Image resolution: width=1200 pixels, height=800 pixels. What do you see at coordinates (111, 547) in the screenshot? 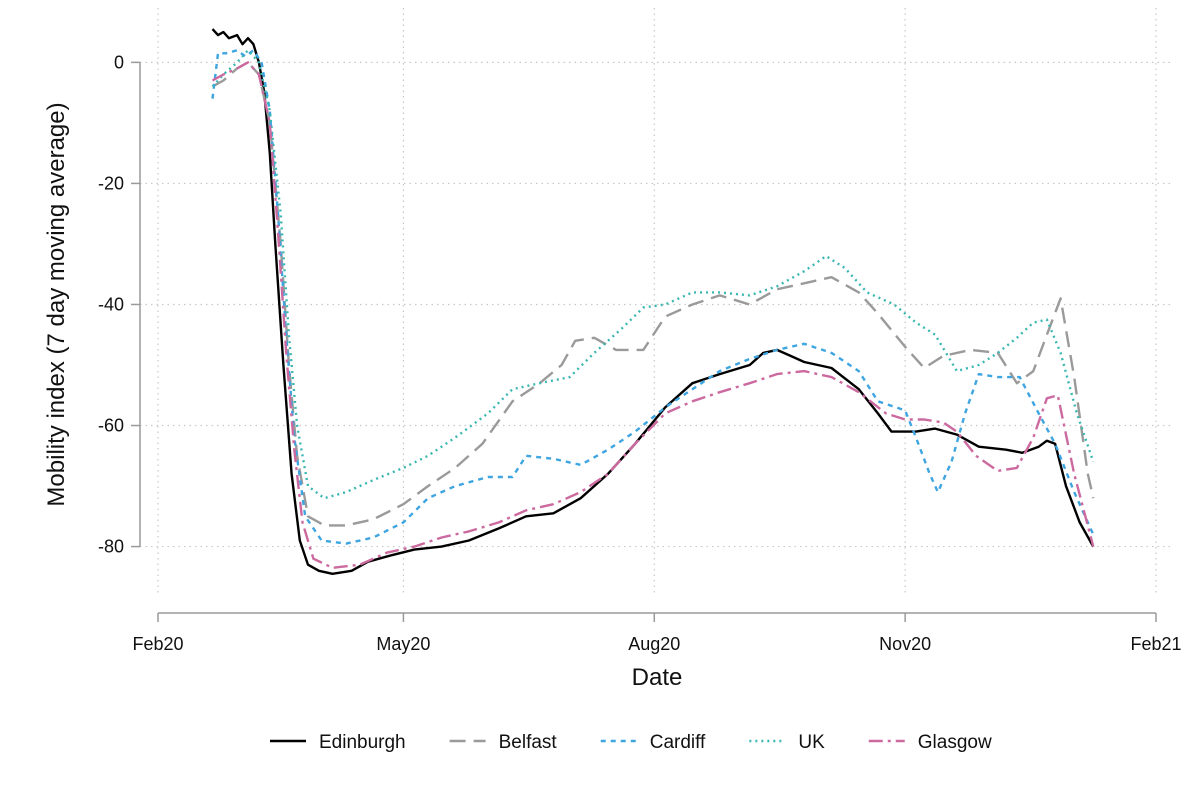
I see `y-tick-label: -80` at bounding box center [111, 547].